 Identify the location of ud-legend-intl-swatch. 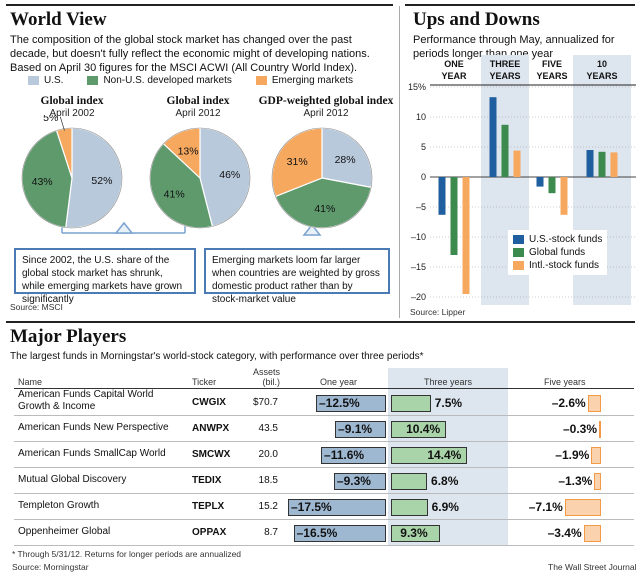
(518, 265).